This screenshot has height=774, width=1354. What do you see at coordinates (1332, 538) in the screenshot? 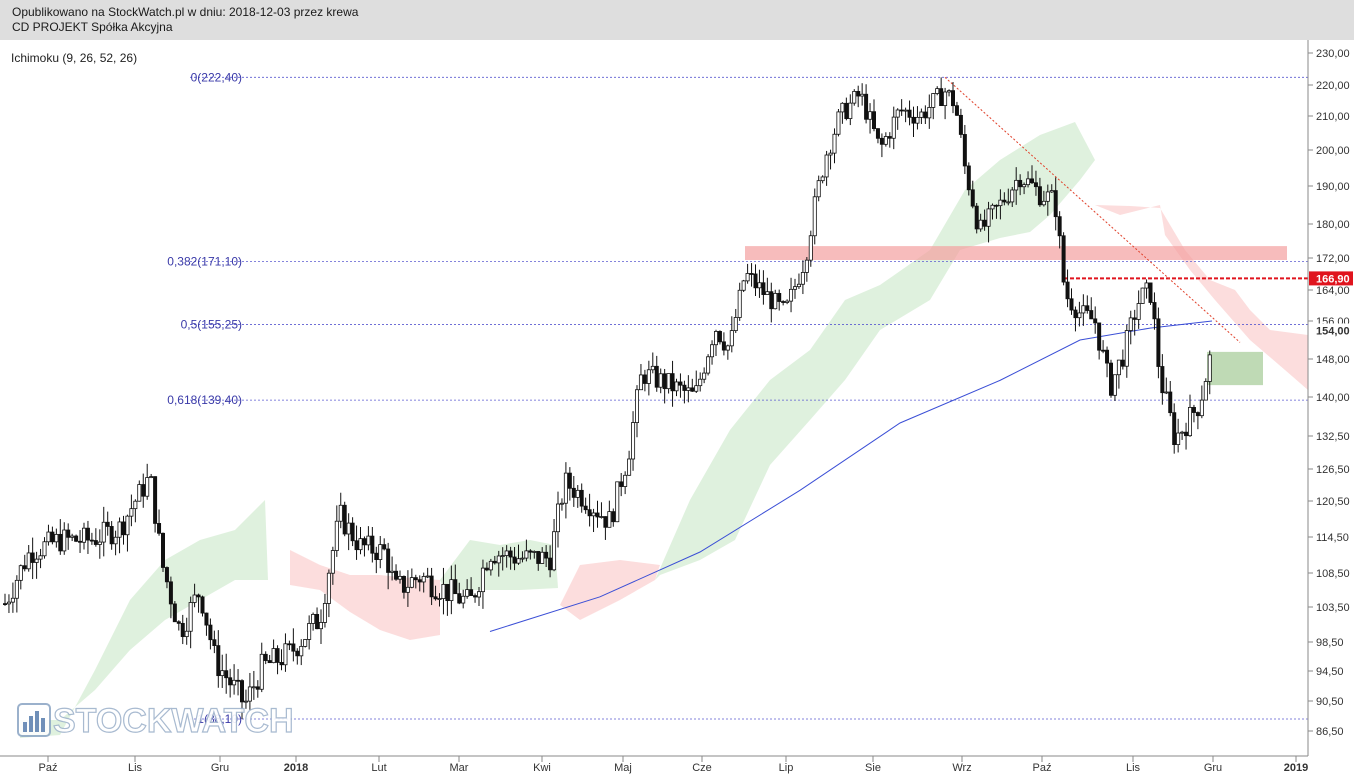
I see `y-tick-label: 114,50` at bounding box center [1332, 538].